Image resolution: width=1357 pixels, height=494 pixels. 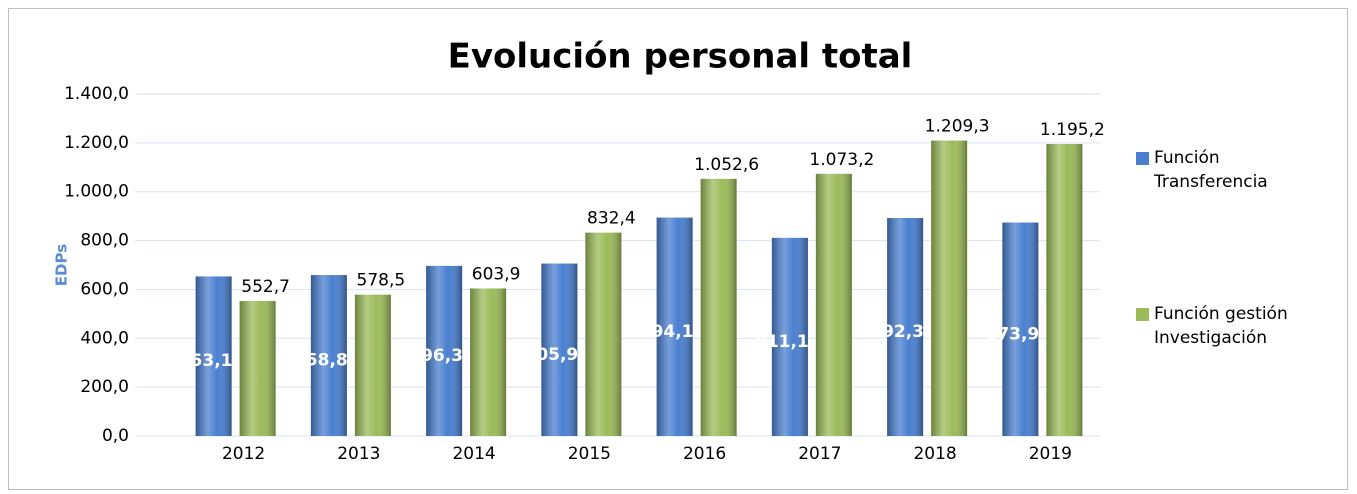 I want to click on legend-item: Función Transferencia, so click(x=1230, y=170).